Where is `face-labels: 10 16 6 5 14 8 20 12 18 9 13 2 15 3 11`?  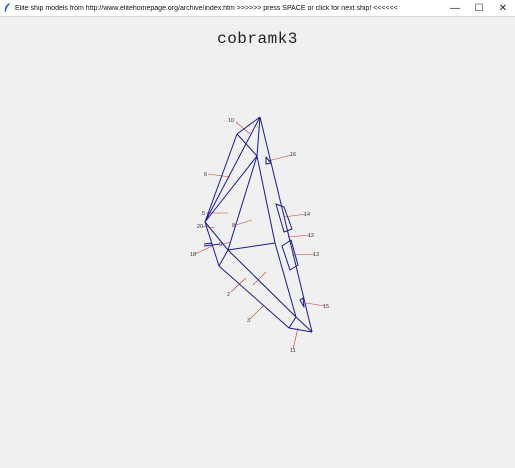
face-labels: 10 16 6 5 14 8 20 12 18 9 13 2 15 3 11 is located at coordinates (259, 236).